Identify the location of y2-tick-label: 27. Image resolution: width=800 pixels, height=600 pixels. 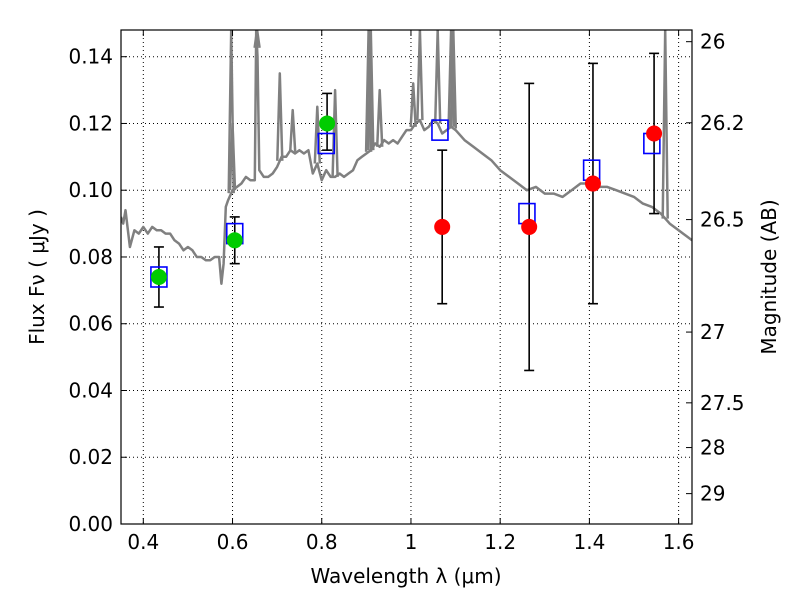
(712, 332).